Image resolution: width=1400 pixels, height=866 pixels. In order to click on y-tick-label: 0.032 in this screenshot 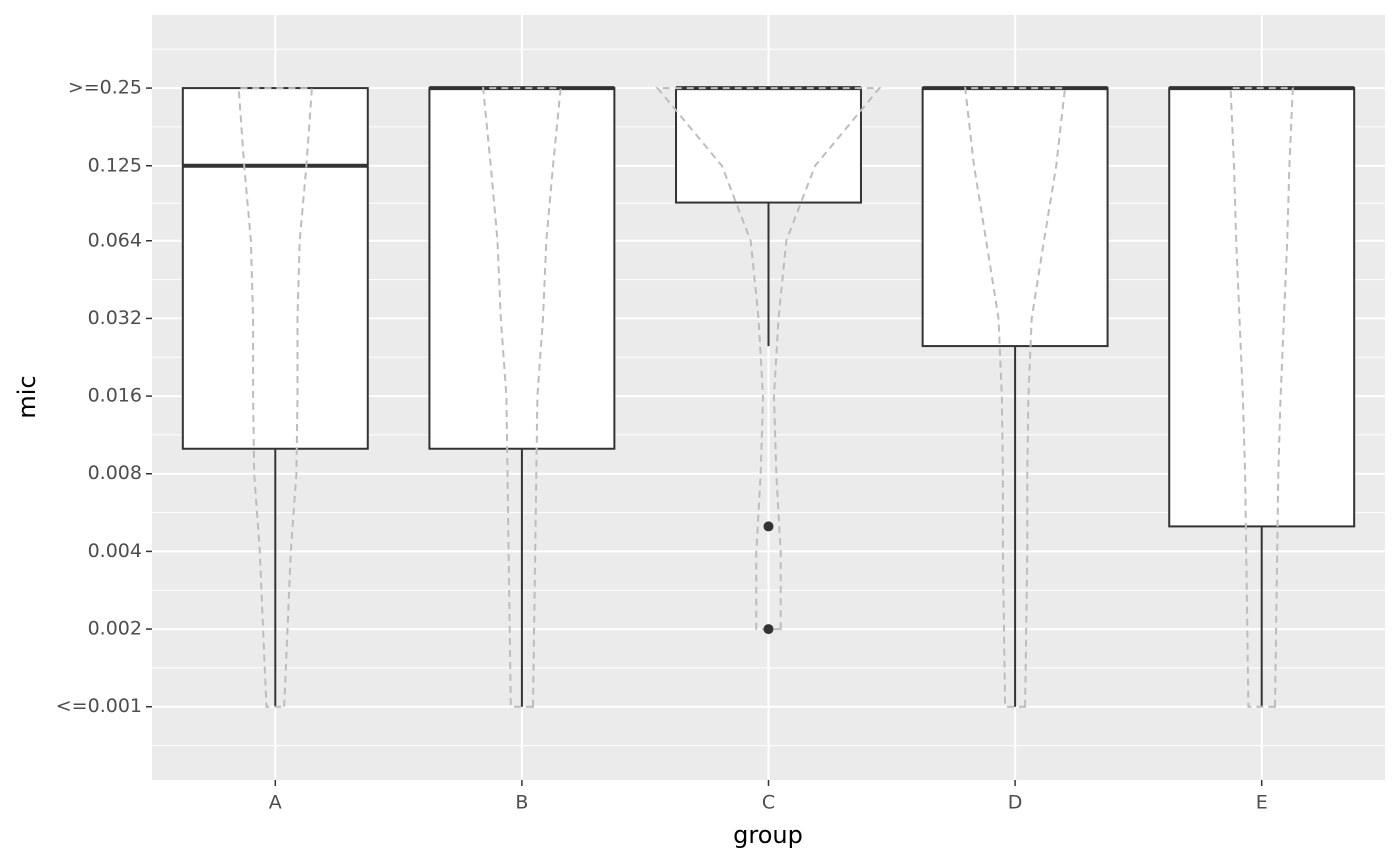, I will do `click(115, 318)`.